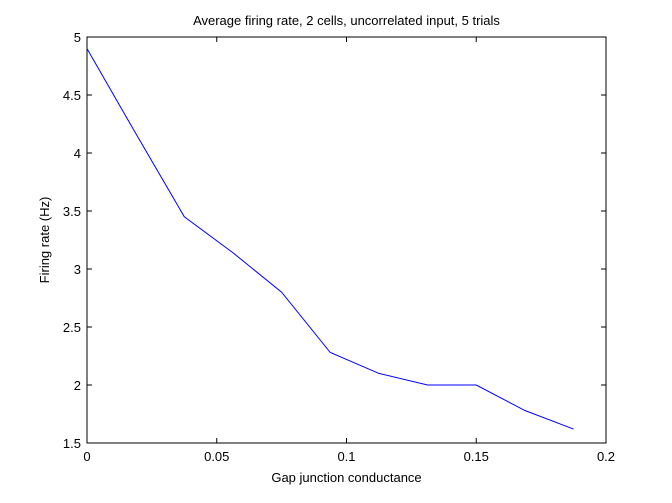 The height and width of the screenshot is (503, 672). What do you see at coordinates (77, 37) in the screenshot?
I see `y-tick-label: 5` at bounding box center [77, 37].